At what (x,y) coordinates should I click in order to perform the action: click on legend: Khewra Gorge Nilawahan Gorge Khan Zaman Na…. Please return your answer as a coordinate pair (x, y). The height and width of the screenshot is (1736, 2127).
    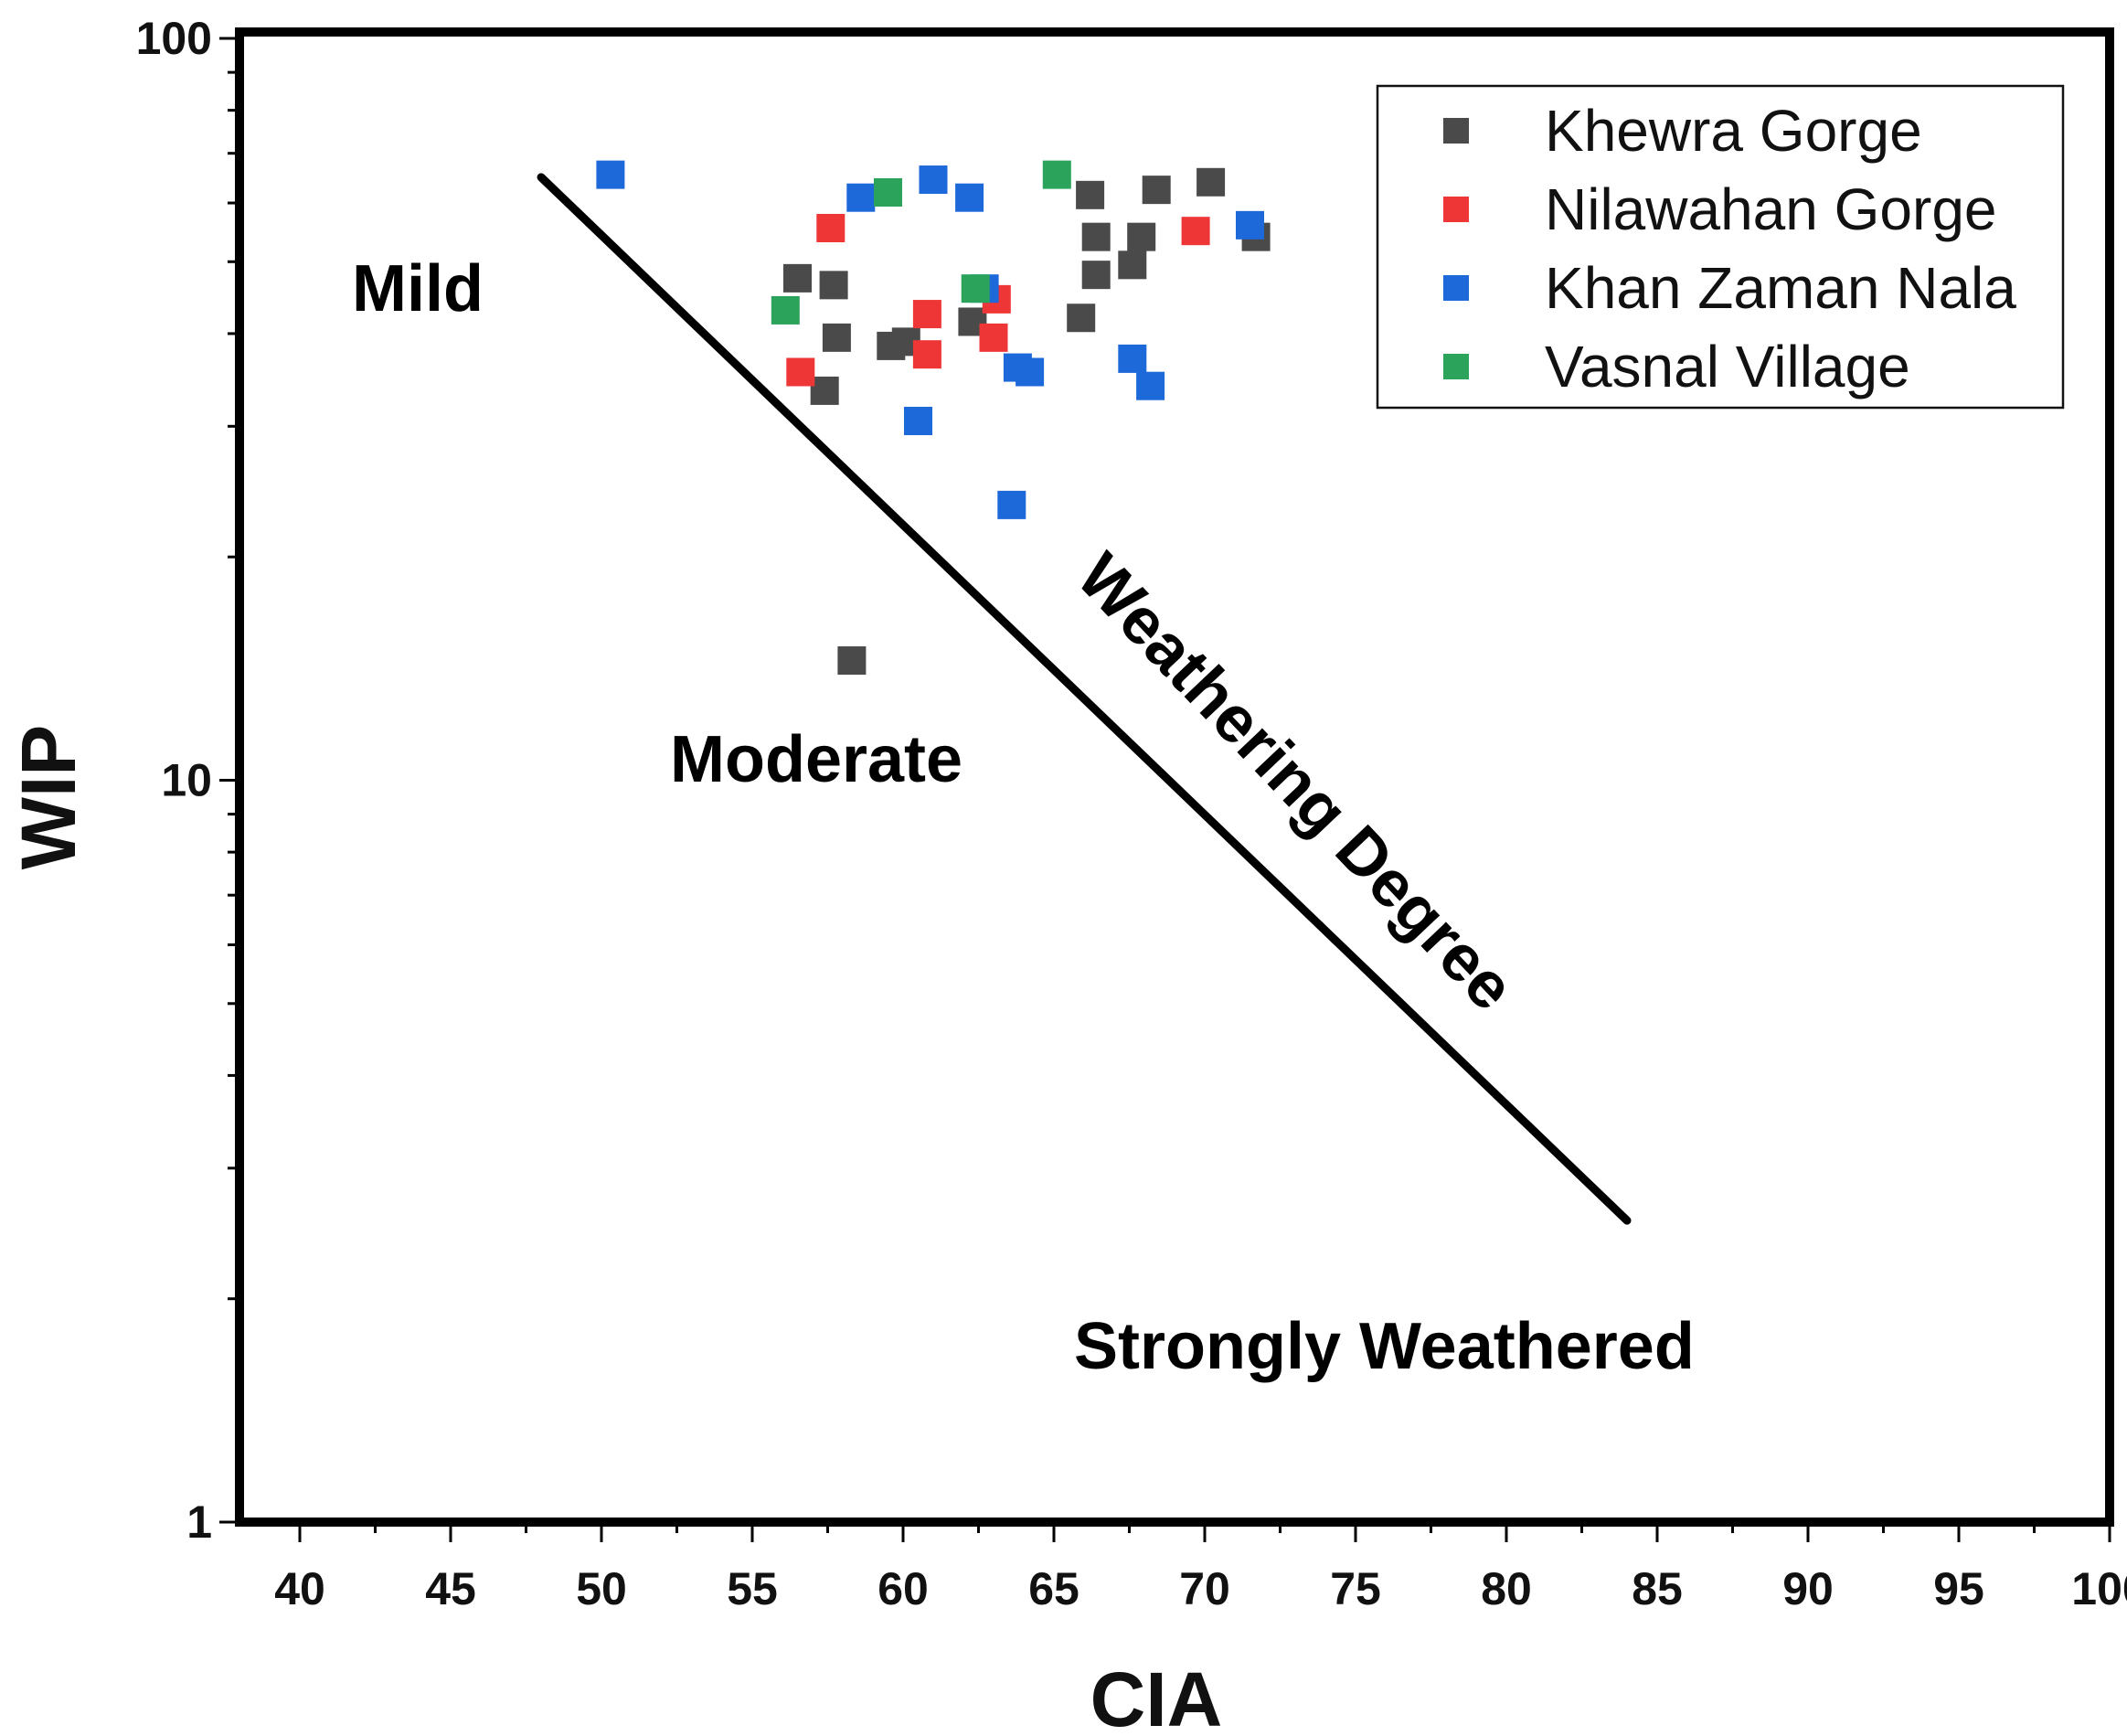
    Looking at the image, I should click on (1721, 247).